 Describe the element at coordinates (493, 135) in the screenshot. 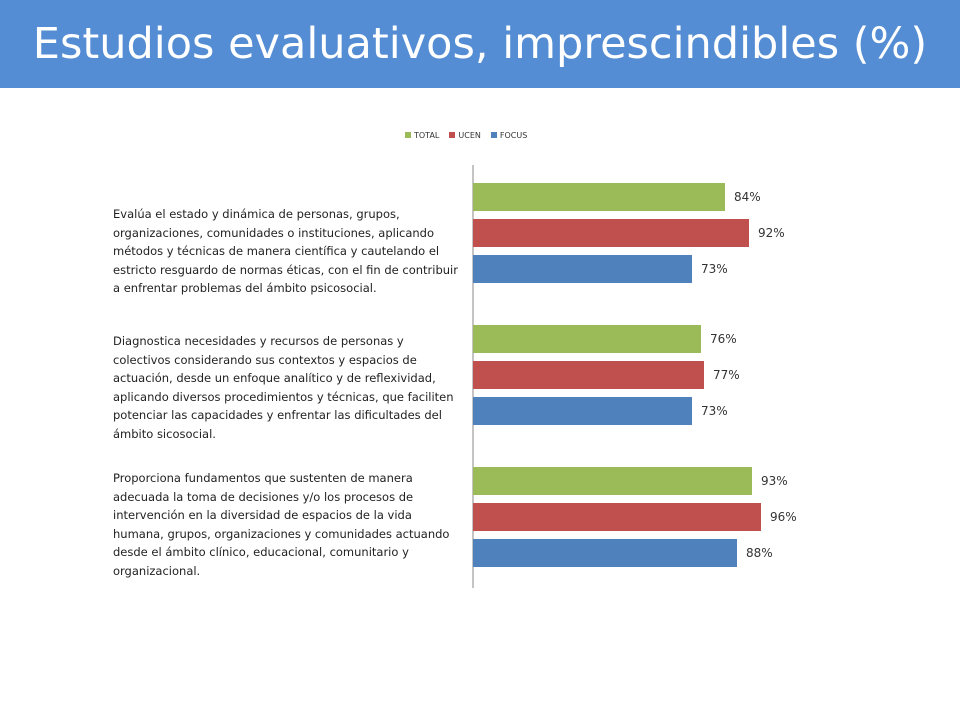

I see `legend-swatch-focus` at that location.